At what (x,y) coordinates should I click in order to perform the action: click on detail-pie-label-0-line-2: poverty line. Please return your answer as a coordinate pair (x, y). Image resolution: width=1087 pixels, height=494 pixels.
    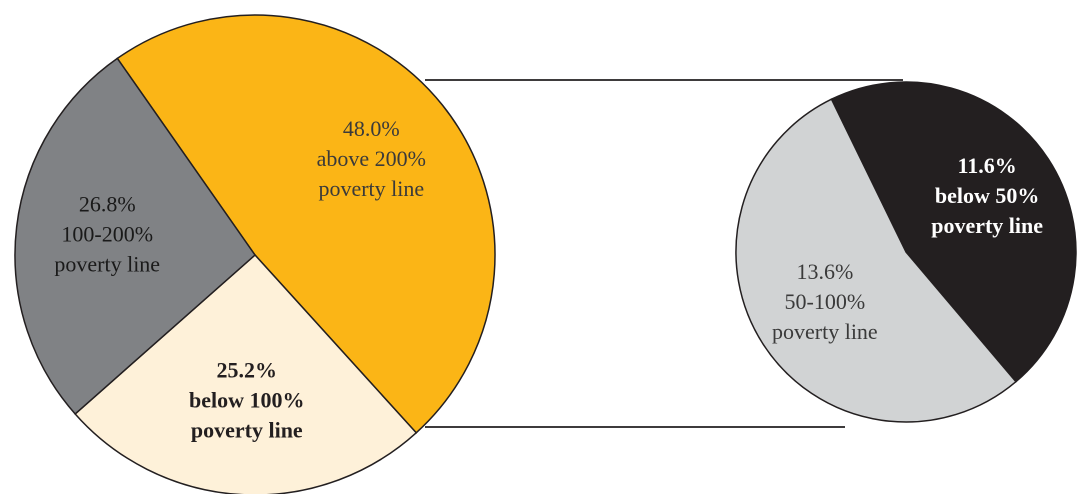
    Looking at the image, I should click on (987, 225).